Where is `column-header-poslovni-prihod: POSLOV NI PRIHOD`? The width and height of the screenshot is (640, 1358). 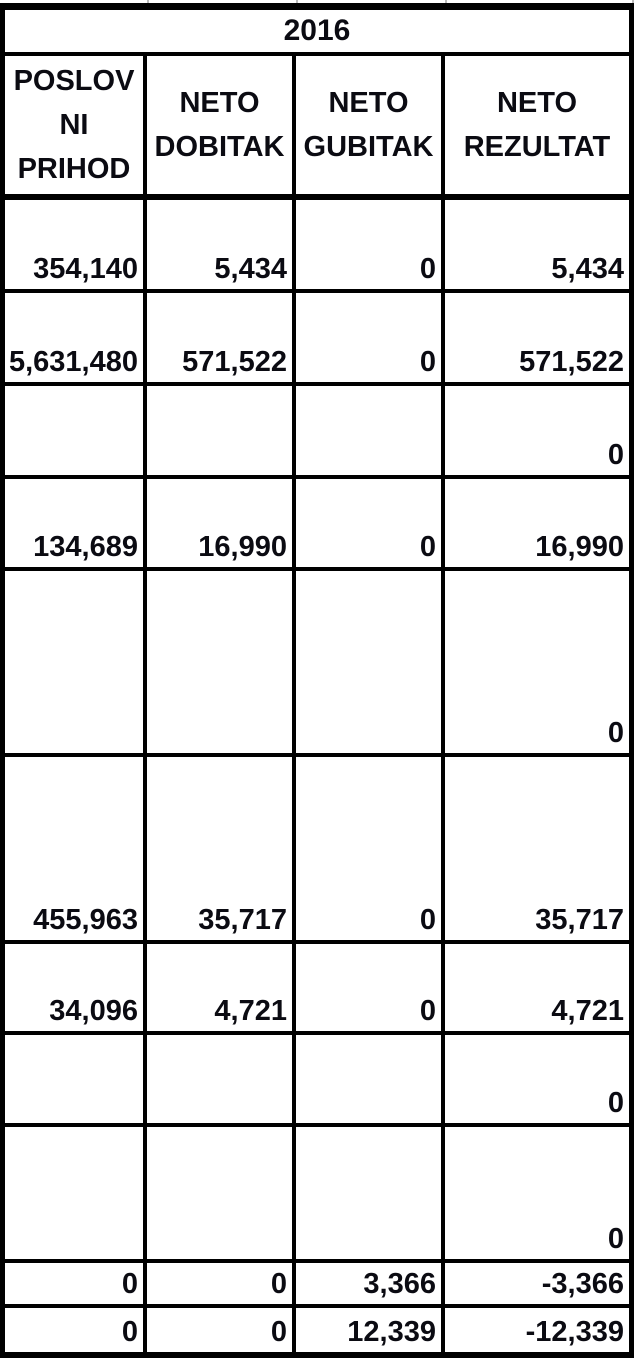
column-header-poslovni-prihod: POSLOV NI PRIHOD is located at coordinates (76, 128).